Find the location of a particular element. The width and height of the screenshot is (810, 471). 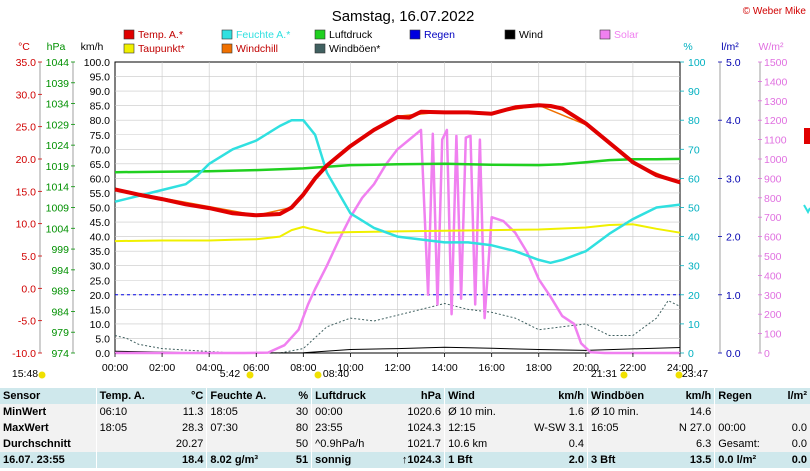

table-cell: 8.02 g/m³ is located at coordinates (247, 460).